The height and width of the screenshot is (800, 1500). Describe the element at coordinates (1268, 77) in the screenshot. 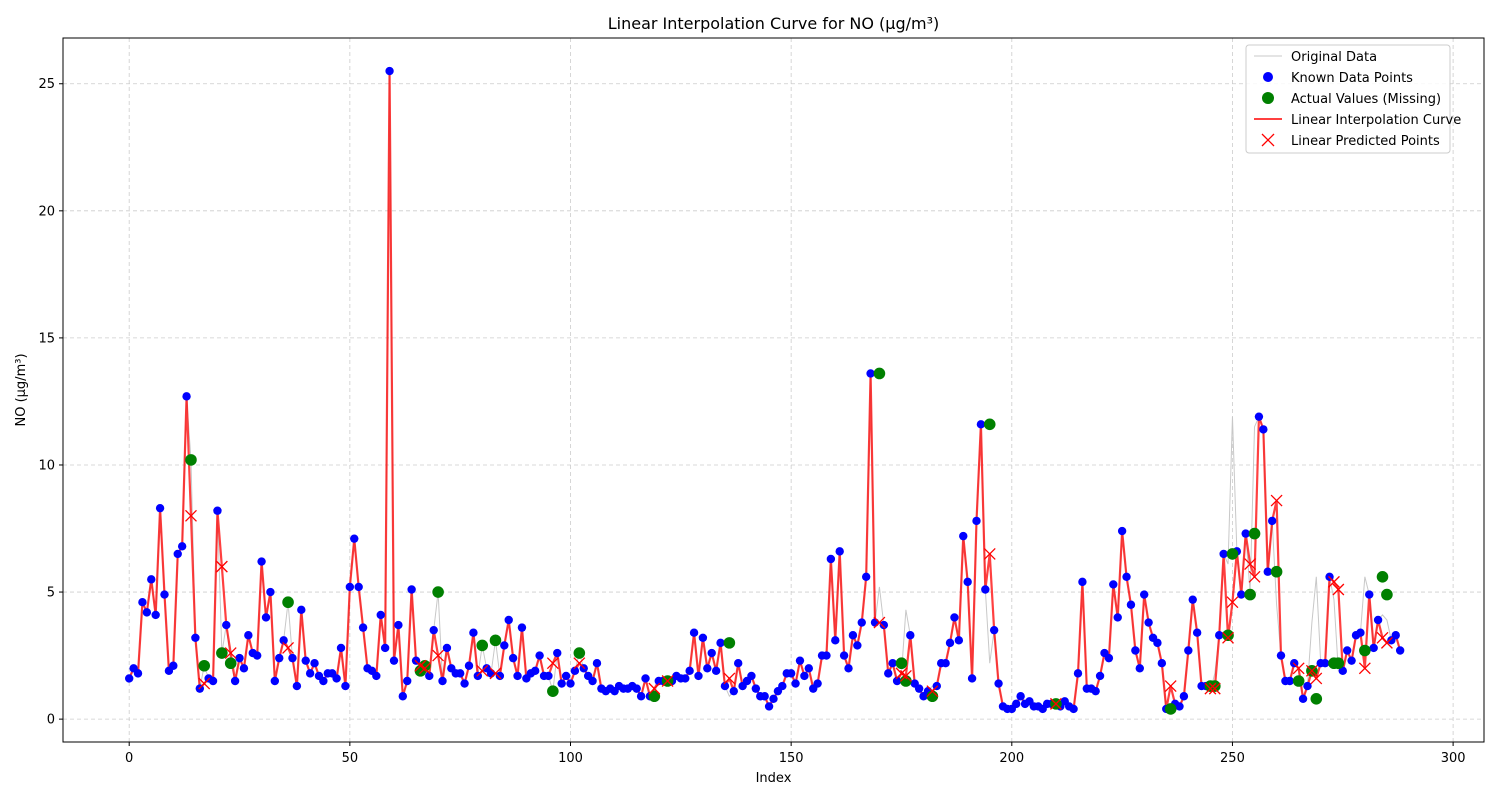

I see `legend-known-swatch` at that location.